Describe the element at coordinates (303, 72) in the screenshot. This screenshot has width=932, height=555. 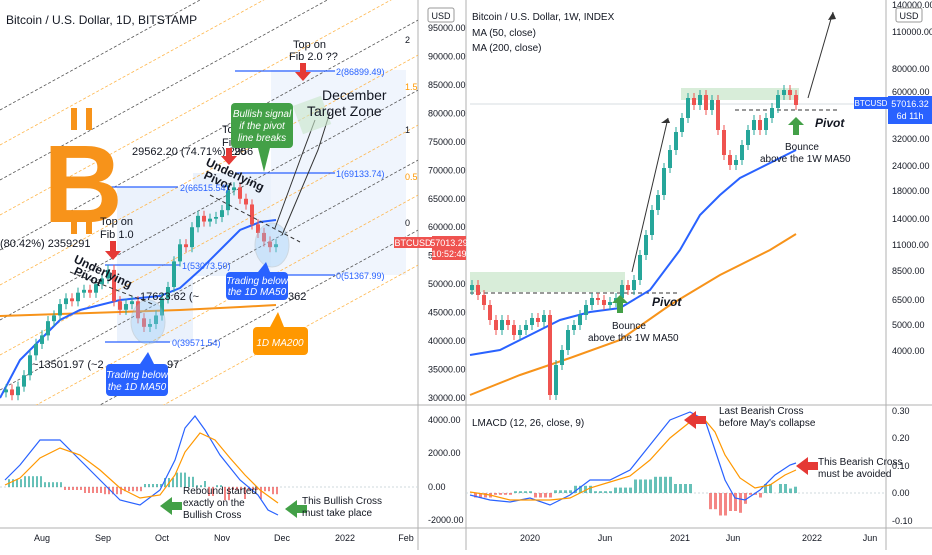
I see `top-fib2-arrow-icon` at that location.